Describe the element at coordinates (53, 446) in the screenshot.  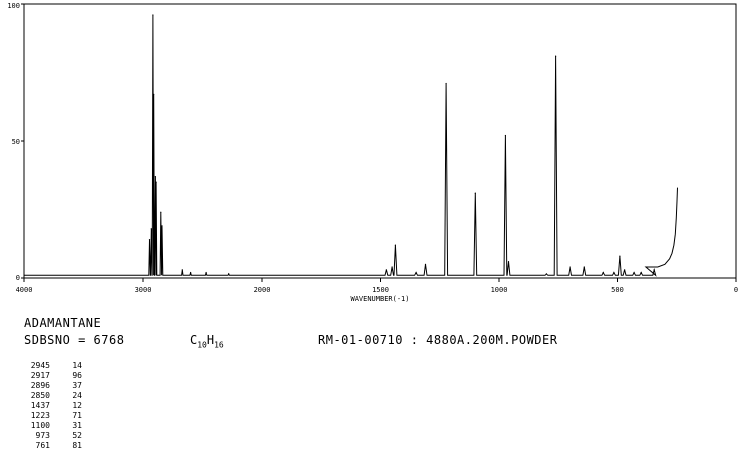
I see `peak-table-row: 761 81` at that location.